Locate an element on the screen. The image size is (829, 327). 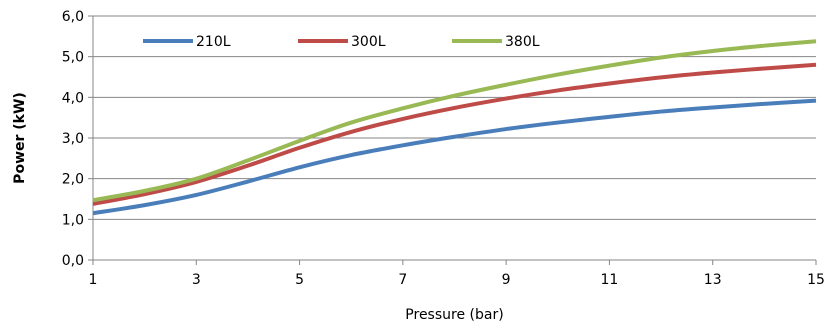
legend-label-300L: 300L is located at coordinates (368, 42).